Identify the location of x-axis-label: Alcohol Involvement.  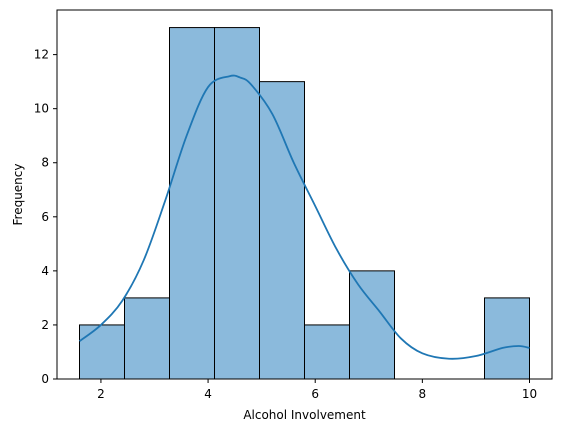
(304, 415).